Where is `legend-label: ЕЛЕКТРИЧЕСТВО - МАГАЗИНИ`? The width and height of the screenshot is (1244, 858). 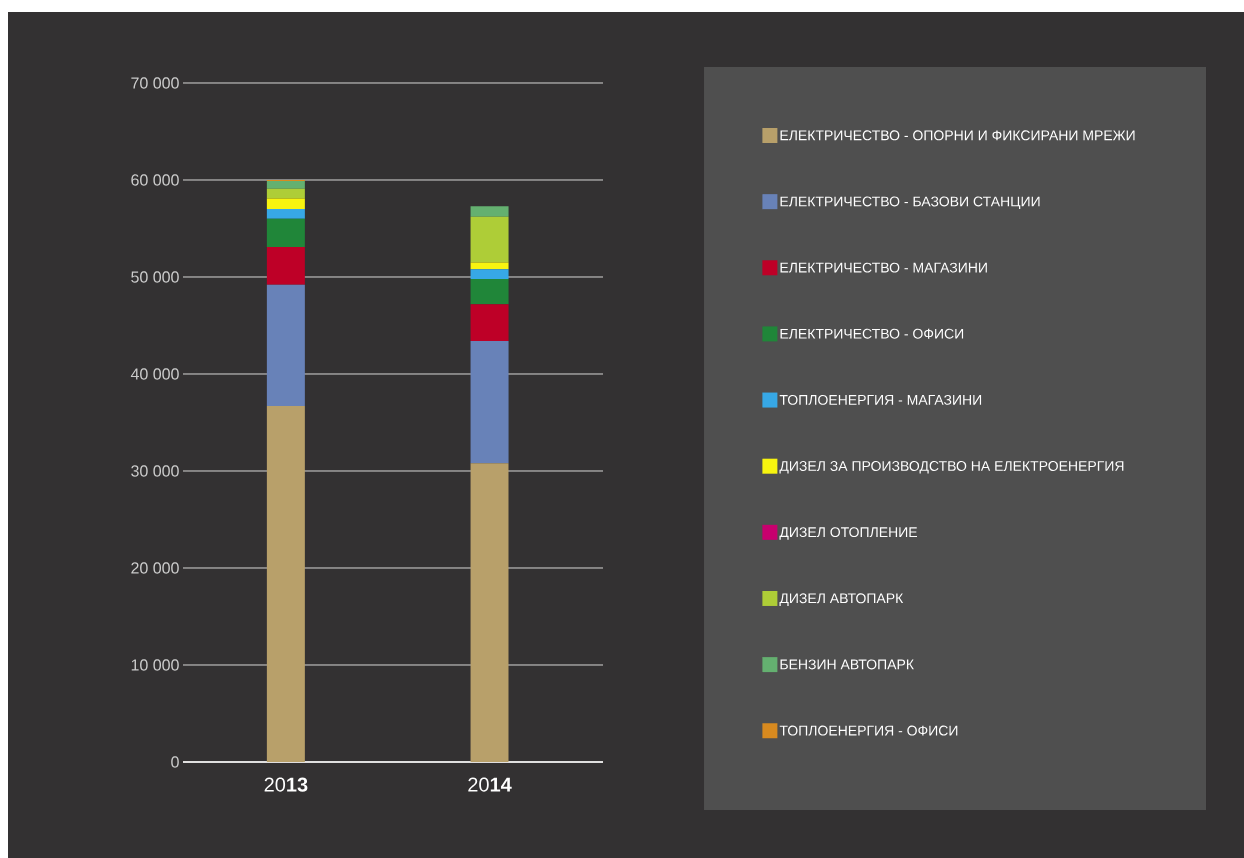
legend-label: ЕЛЕКТРИЧЕСТВО - МАГАЗИНИ is located at coordinates (883, 267).